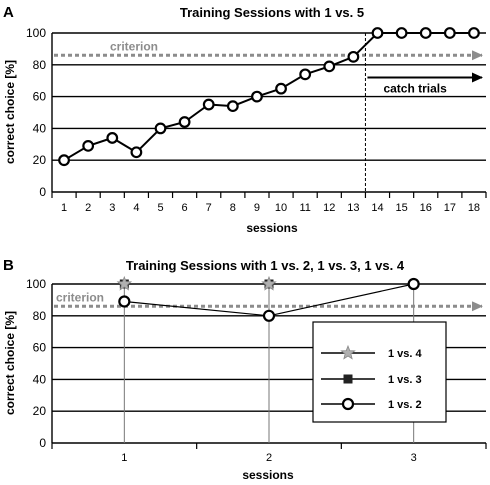 This screenshot has width=490, height=485. Describe the element at coordinates (8, 12) in the screenshot. I see `panel-a-letter: A` at that location.